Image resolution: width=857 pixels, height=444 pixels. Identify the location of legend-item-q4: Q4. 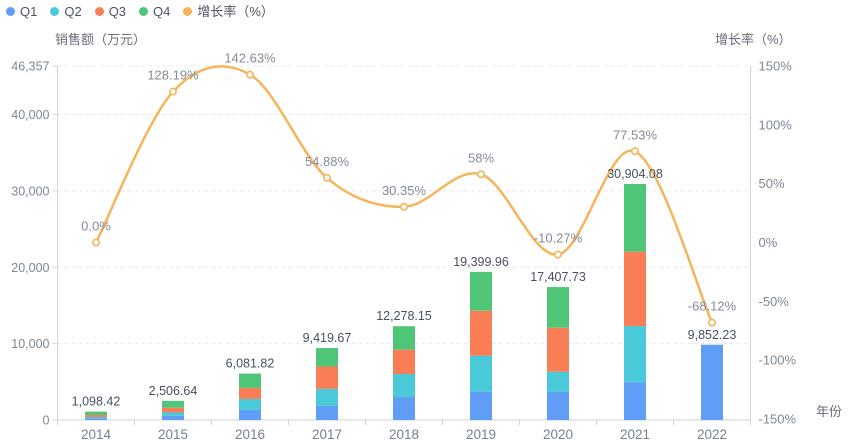
(154, 11).